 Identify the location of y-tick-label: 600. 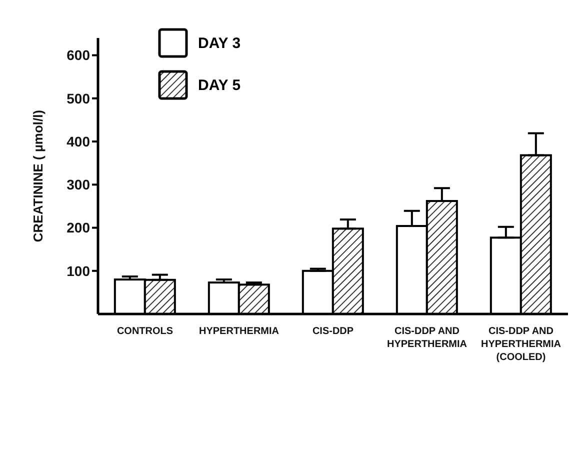
(78, 55).